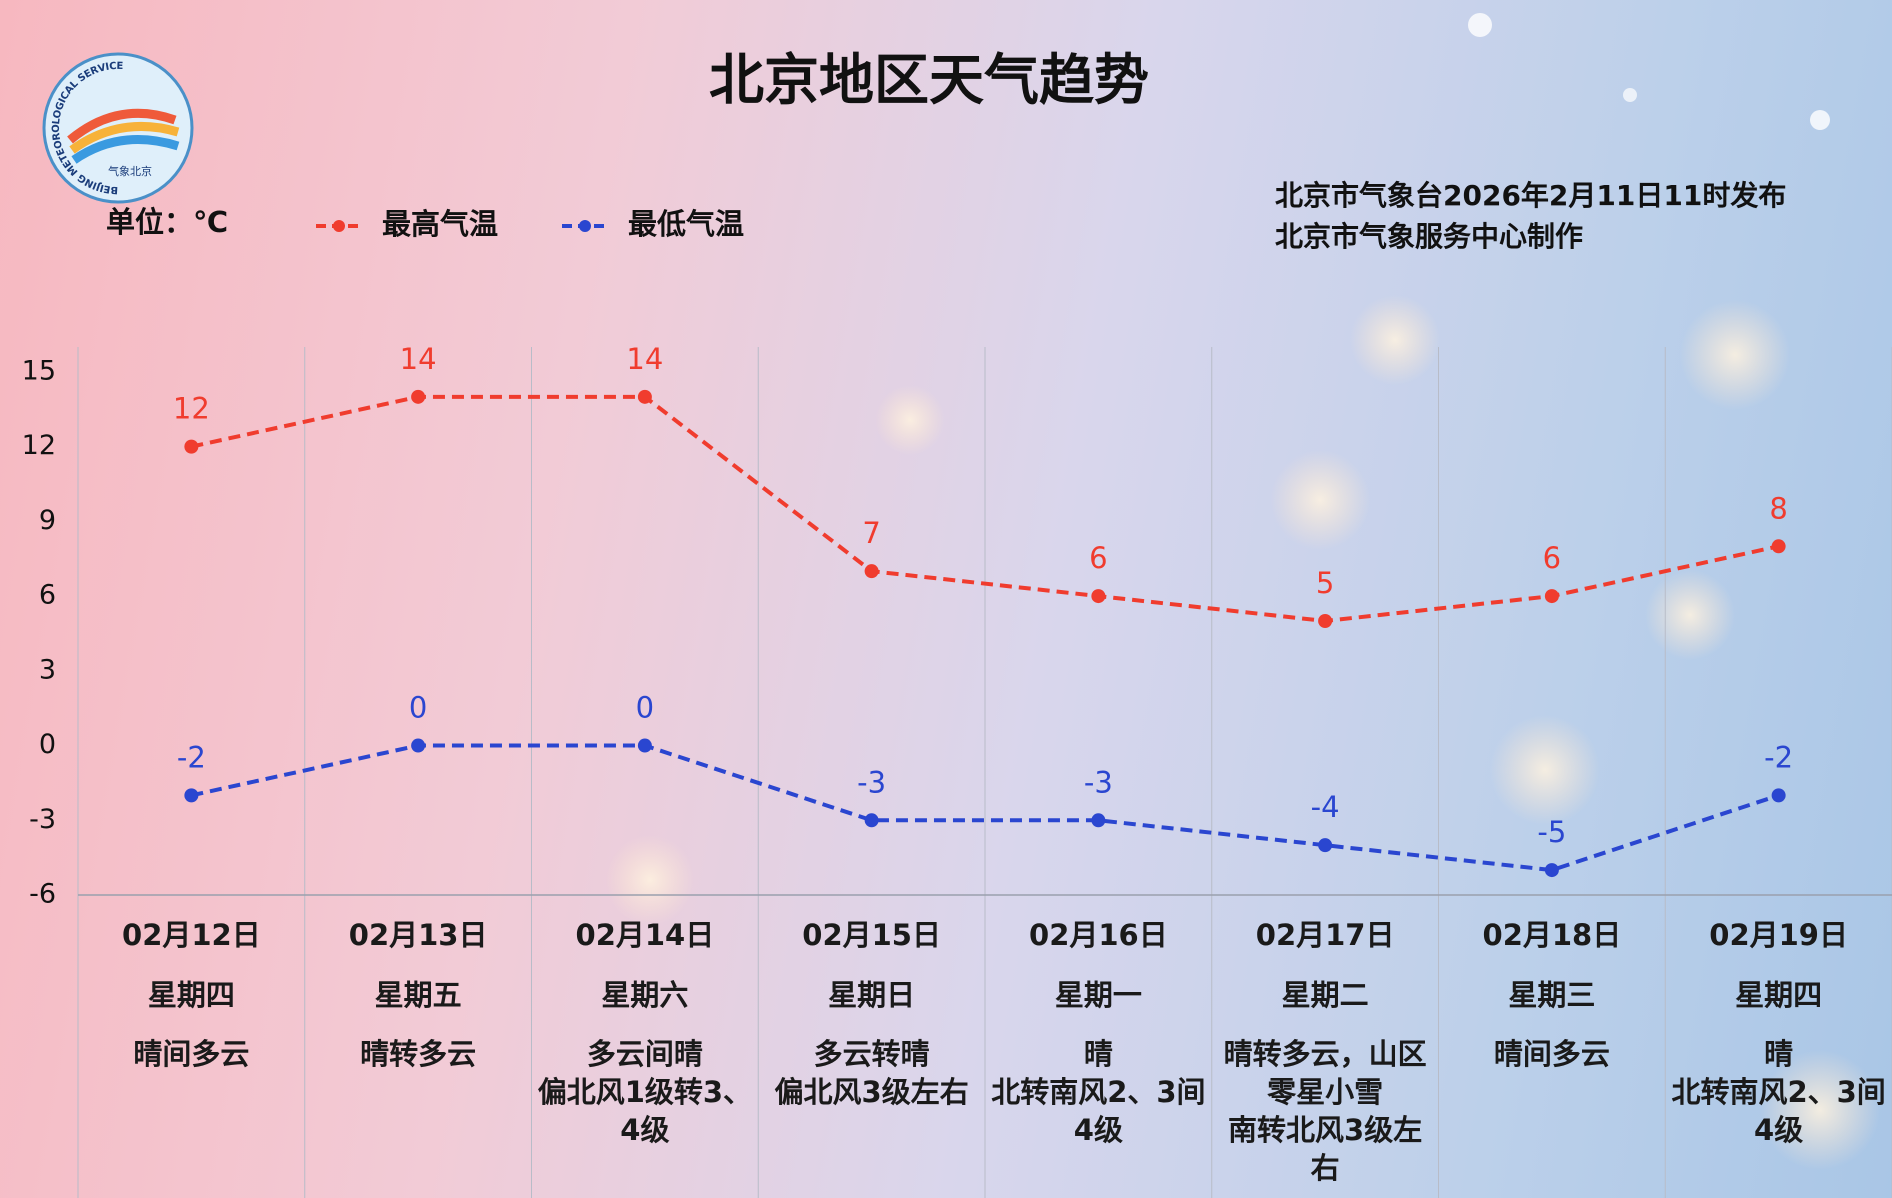 Image resolution: width=1892 pixels, height=1198 pixels. What do you see at coordinates (686, 224) in the screenshot?
I see `legend-label: 最低气温` at bounding box center [686, 224].